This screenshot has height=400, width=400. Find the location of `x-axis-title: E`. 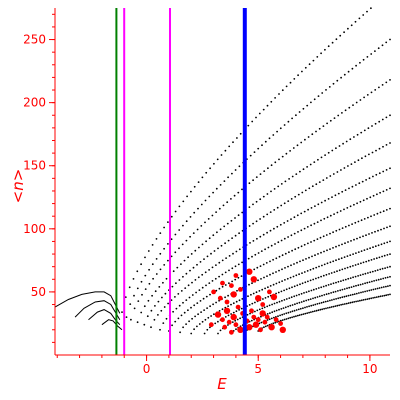

x-axis-title: E is located at coordinates (222, 384).